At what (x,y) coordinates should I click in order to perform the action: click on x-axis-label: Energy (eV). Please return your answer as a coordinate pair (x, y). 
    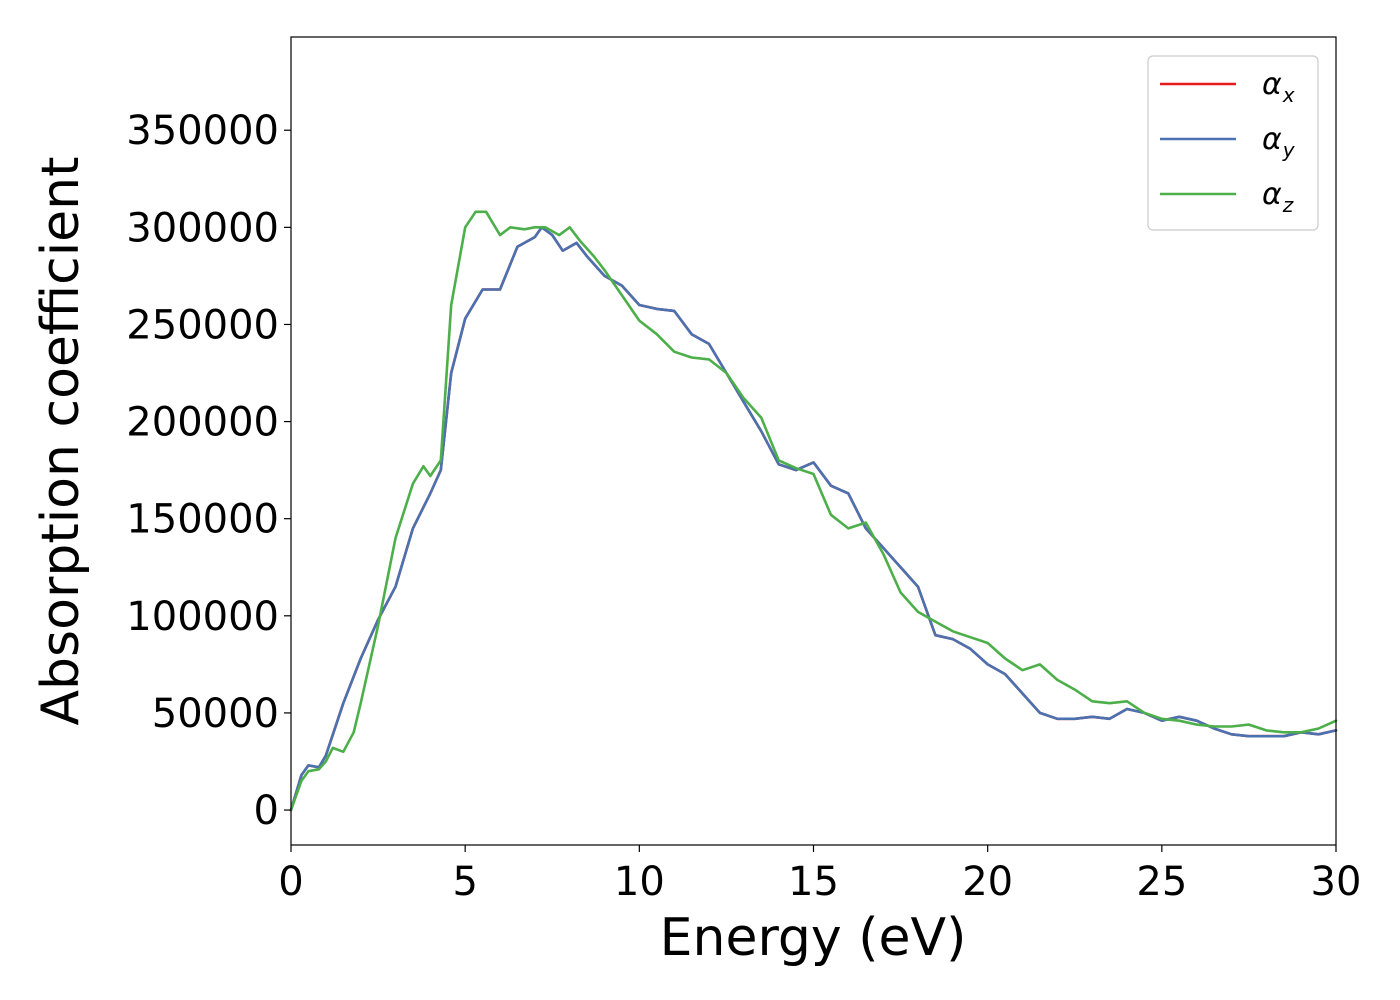
    Looking at the image, I should click on (813, 938).